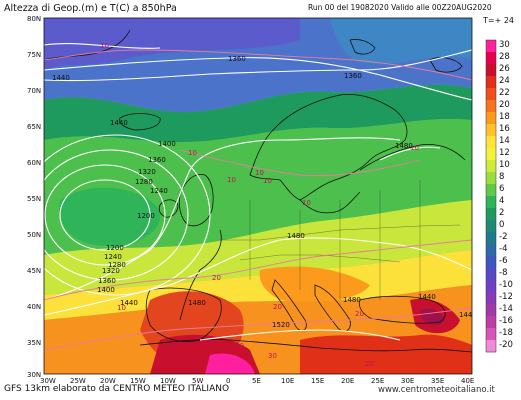  I want to click on color-scale-label: 14, so click(504, 141).